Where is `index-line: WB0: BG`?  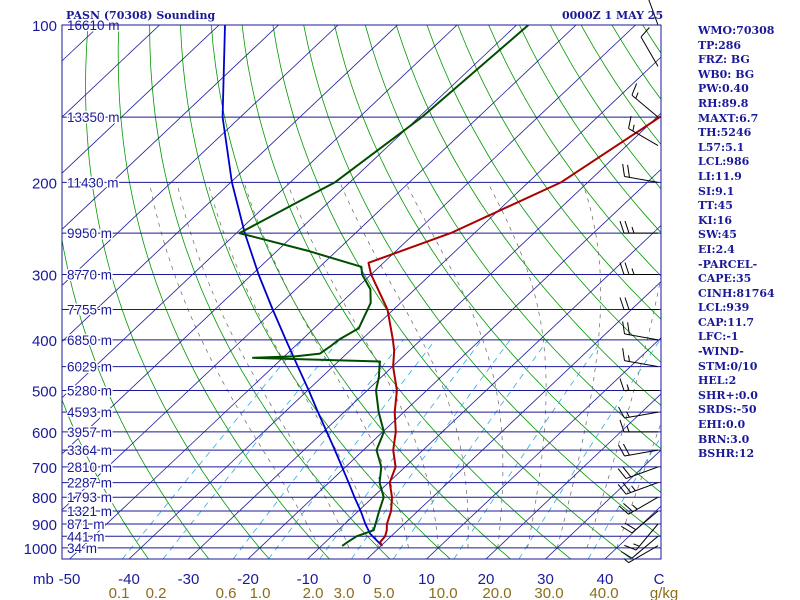
index-line: WB0: BG is located at coordinates (726, 74).